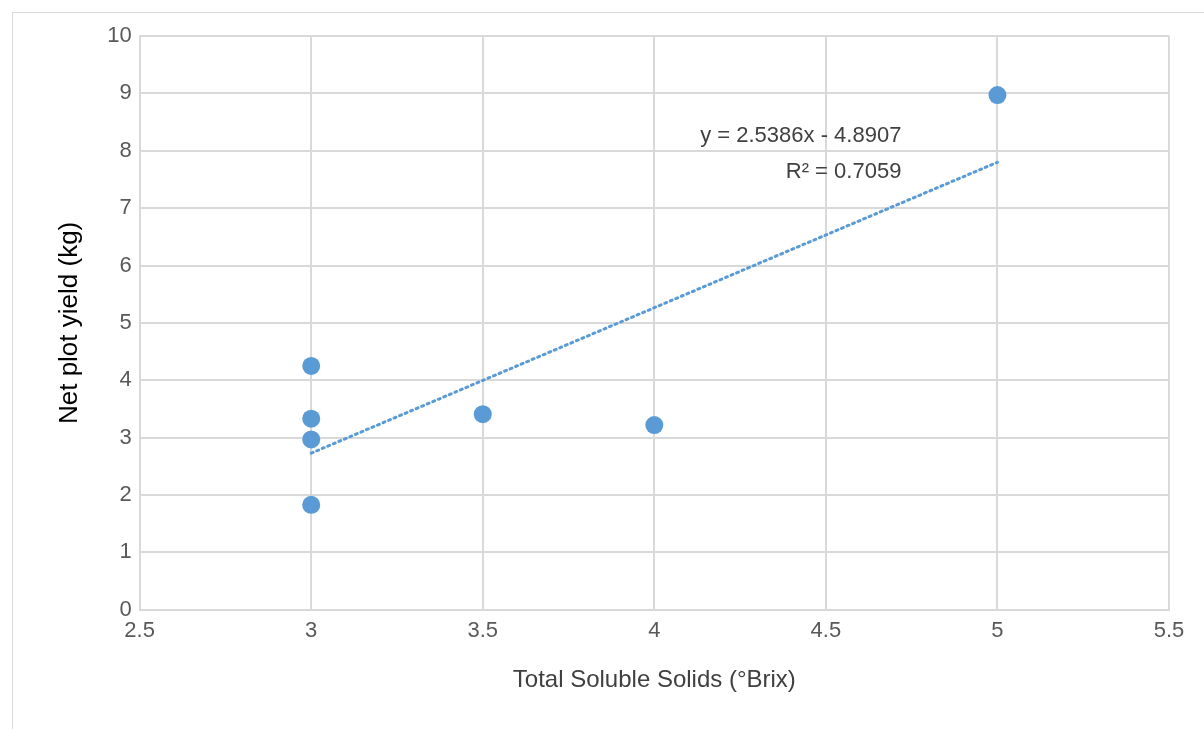  What do you see at coordinates (843, 171) in the screenshot?
I see `annotation: R² = 0.7059` at bounding box center [843, 171].